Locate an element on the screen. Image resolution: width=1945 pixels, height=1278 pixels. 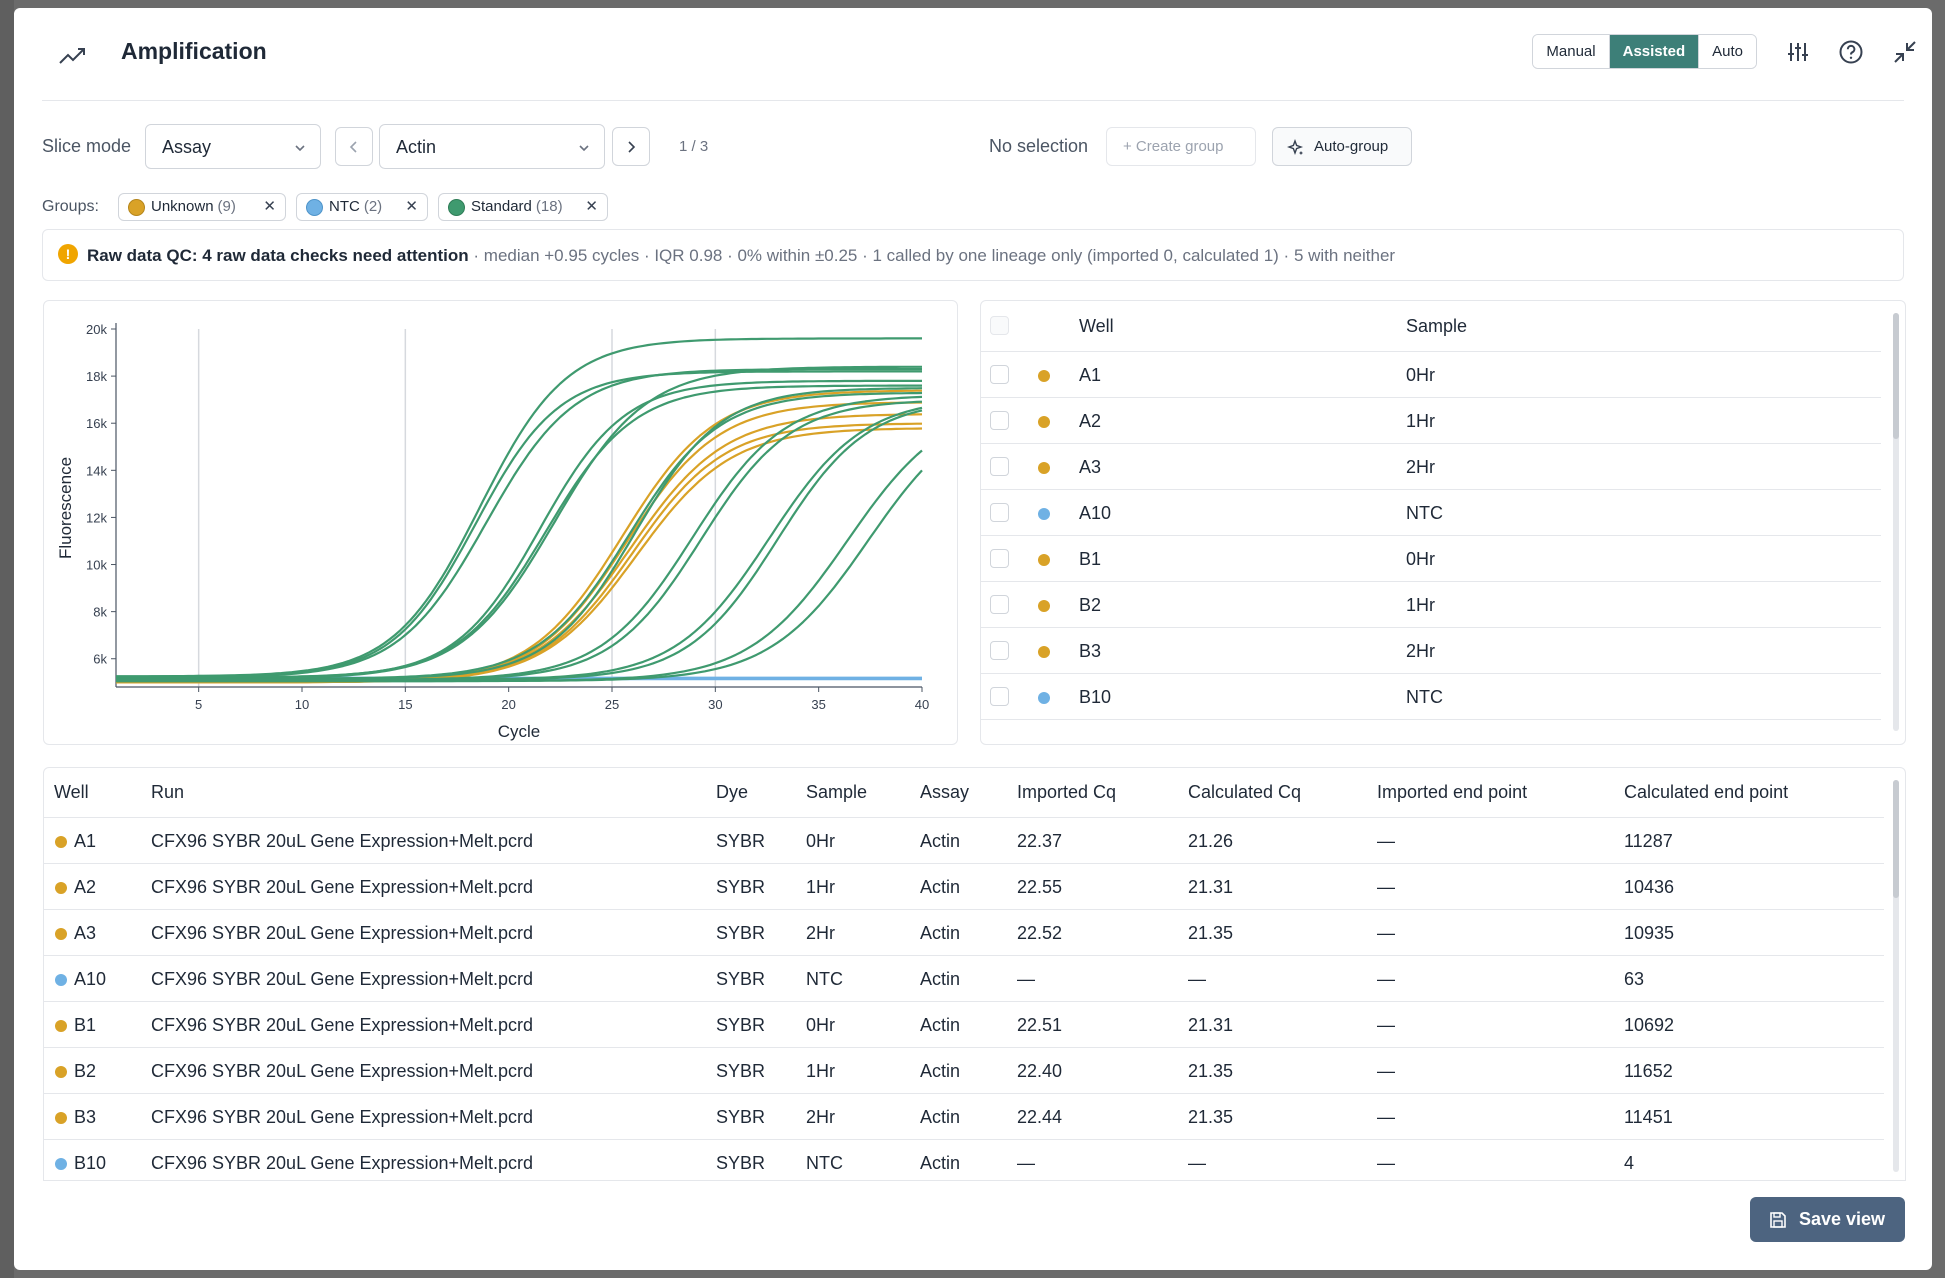
column-header-dye: Dye is located at coordinates (732, 792).